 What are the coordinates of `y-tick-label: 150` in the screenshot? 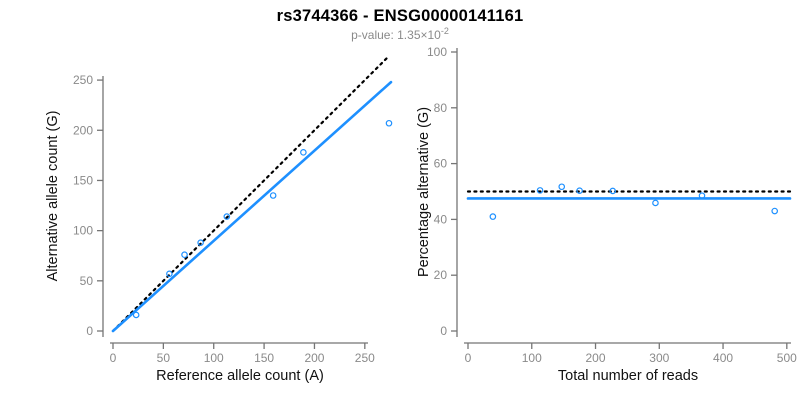 It's located at (83, 180).